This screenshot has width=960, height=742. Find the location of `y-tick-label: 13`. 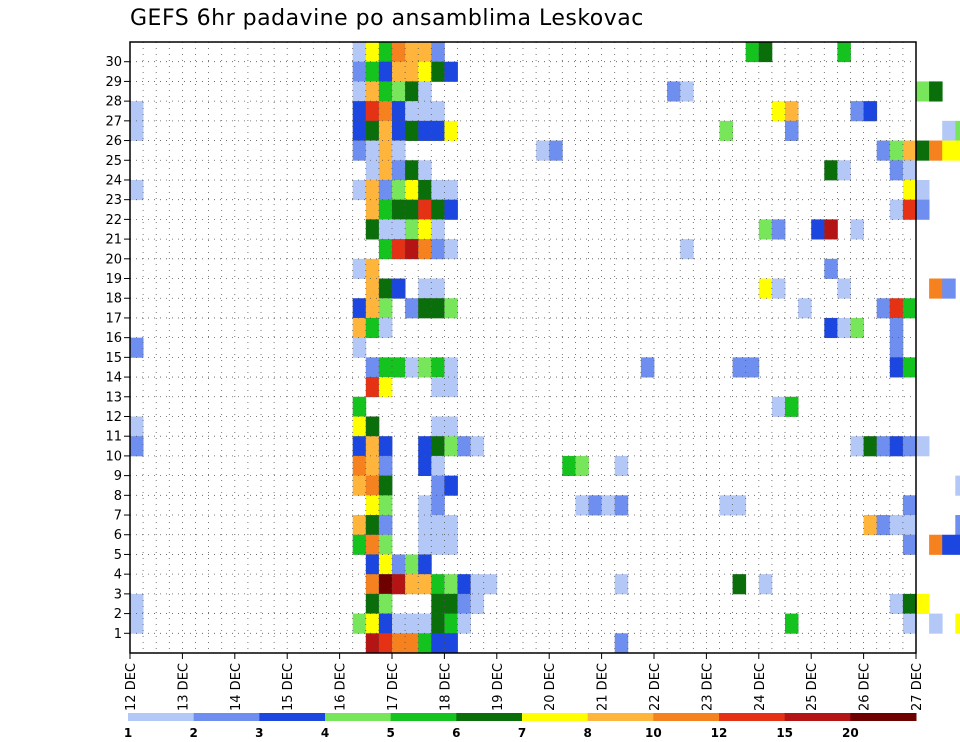

y-tick-label: 13 is located at coordinates (113, 397).